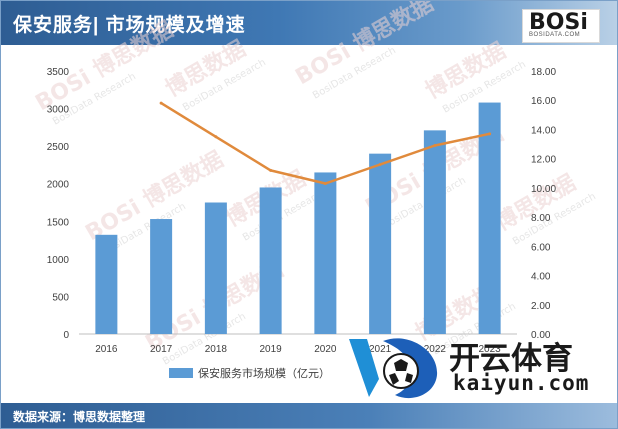  Describe the element at coordinates (541, 277) in the screenshot. I see `y-right-tick-label: 4.00` at that location.